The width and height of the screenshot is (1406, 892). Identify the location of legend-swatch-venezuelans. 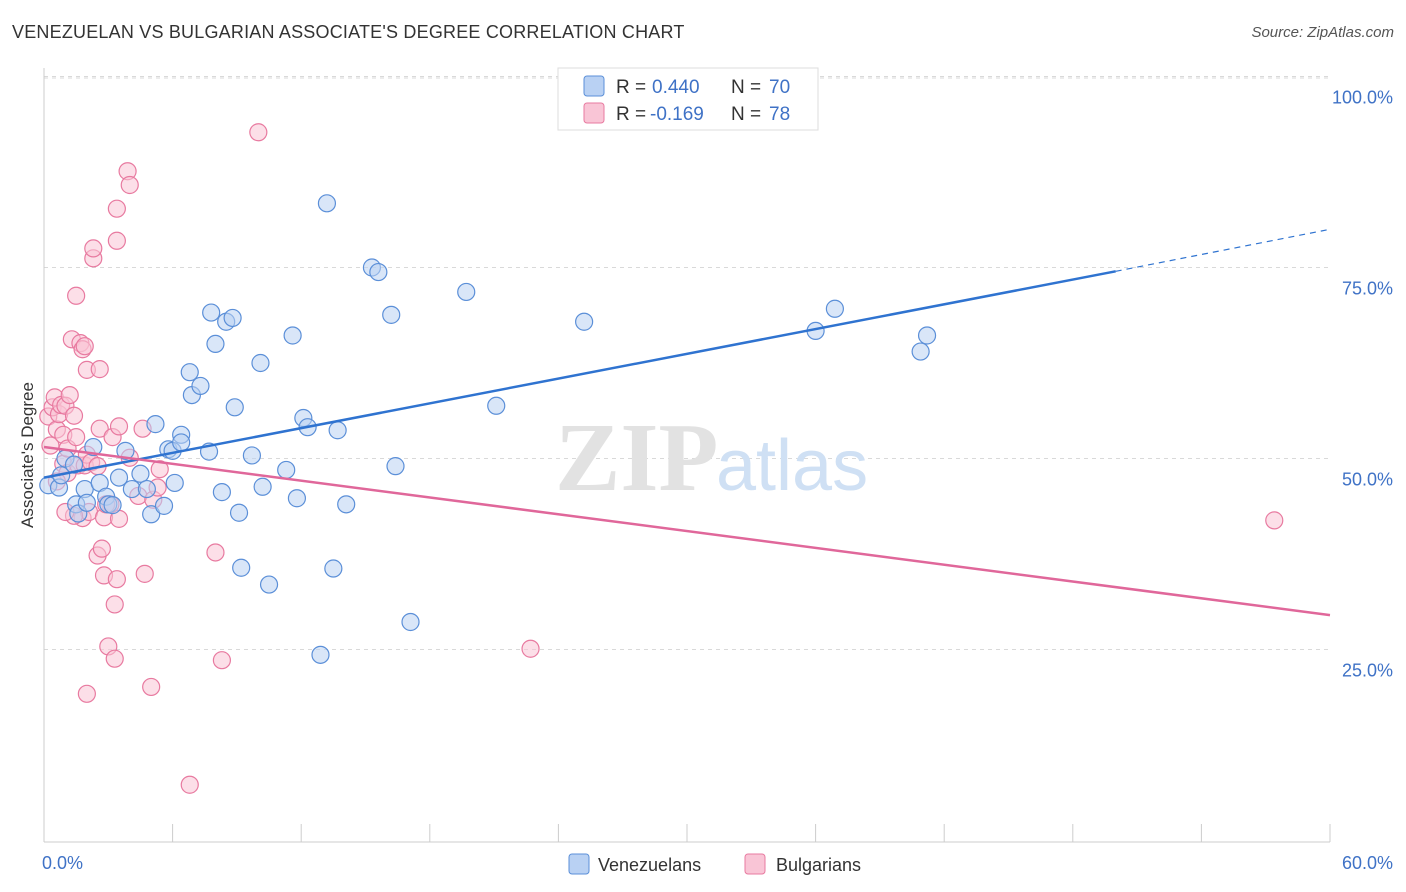
(594, 86).